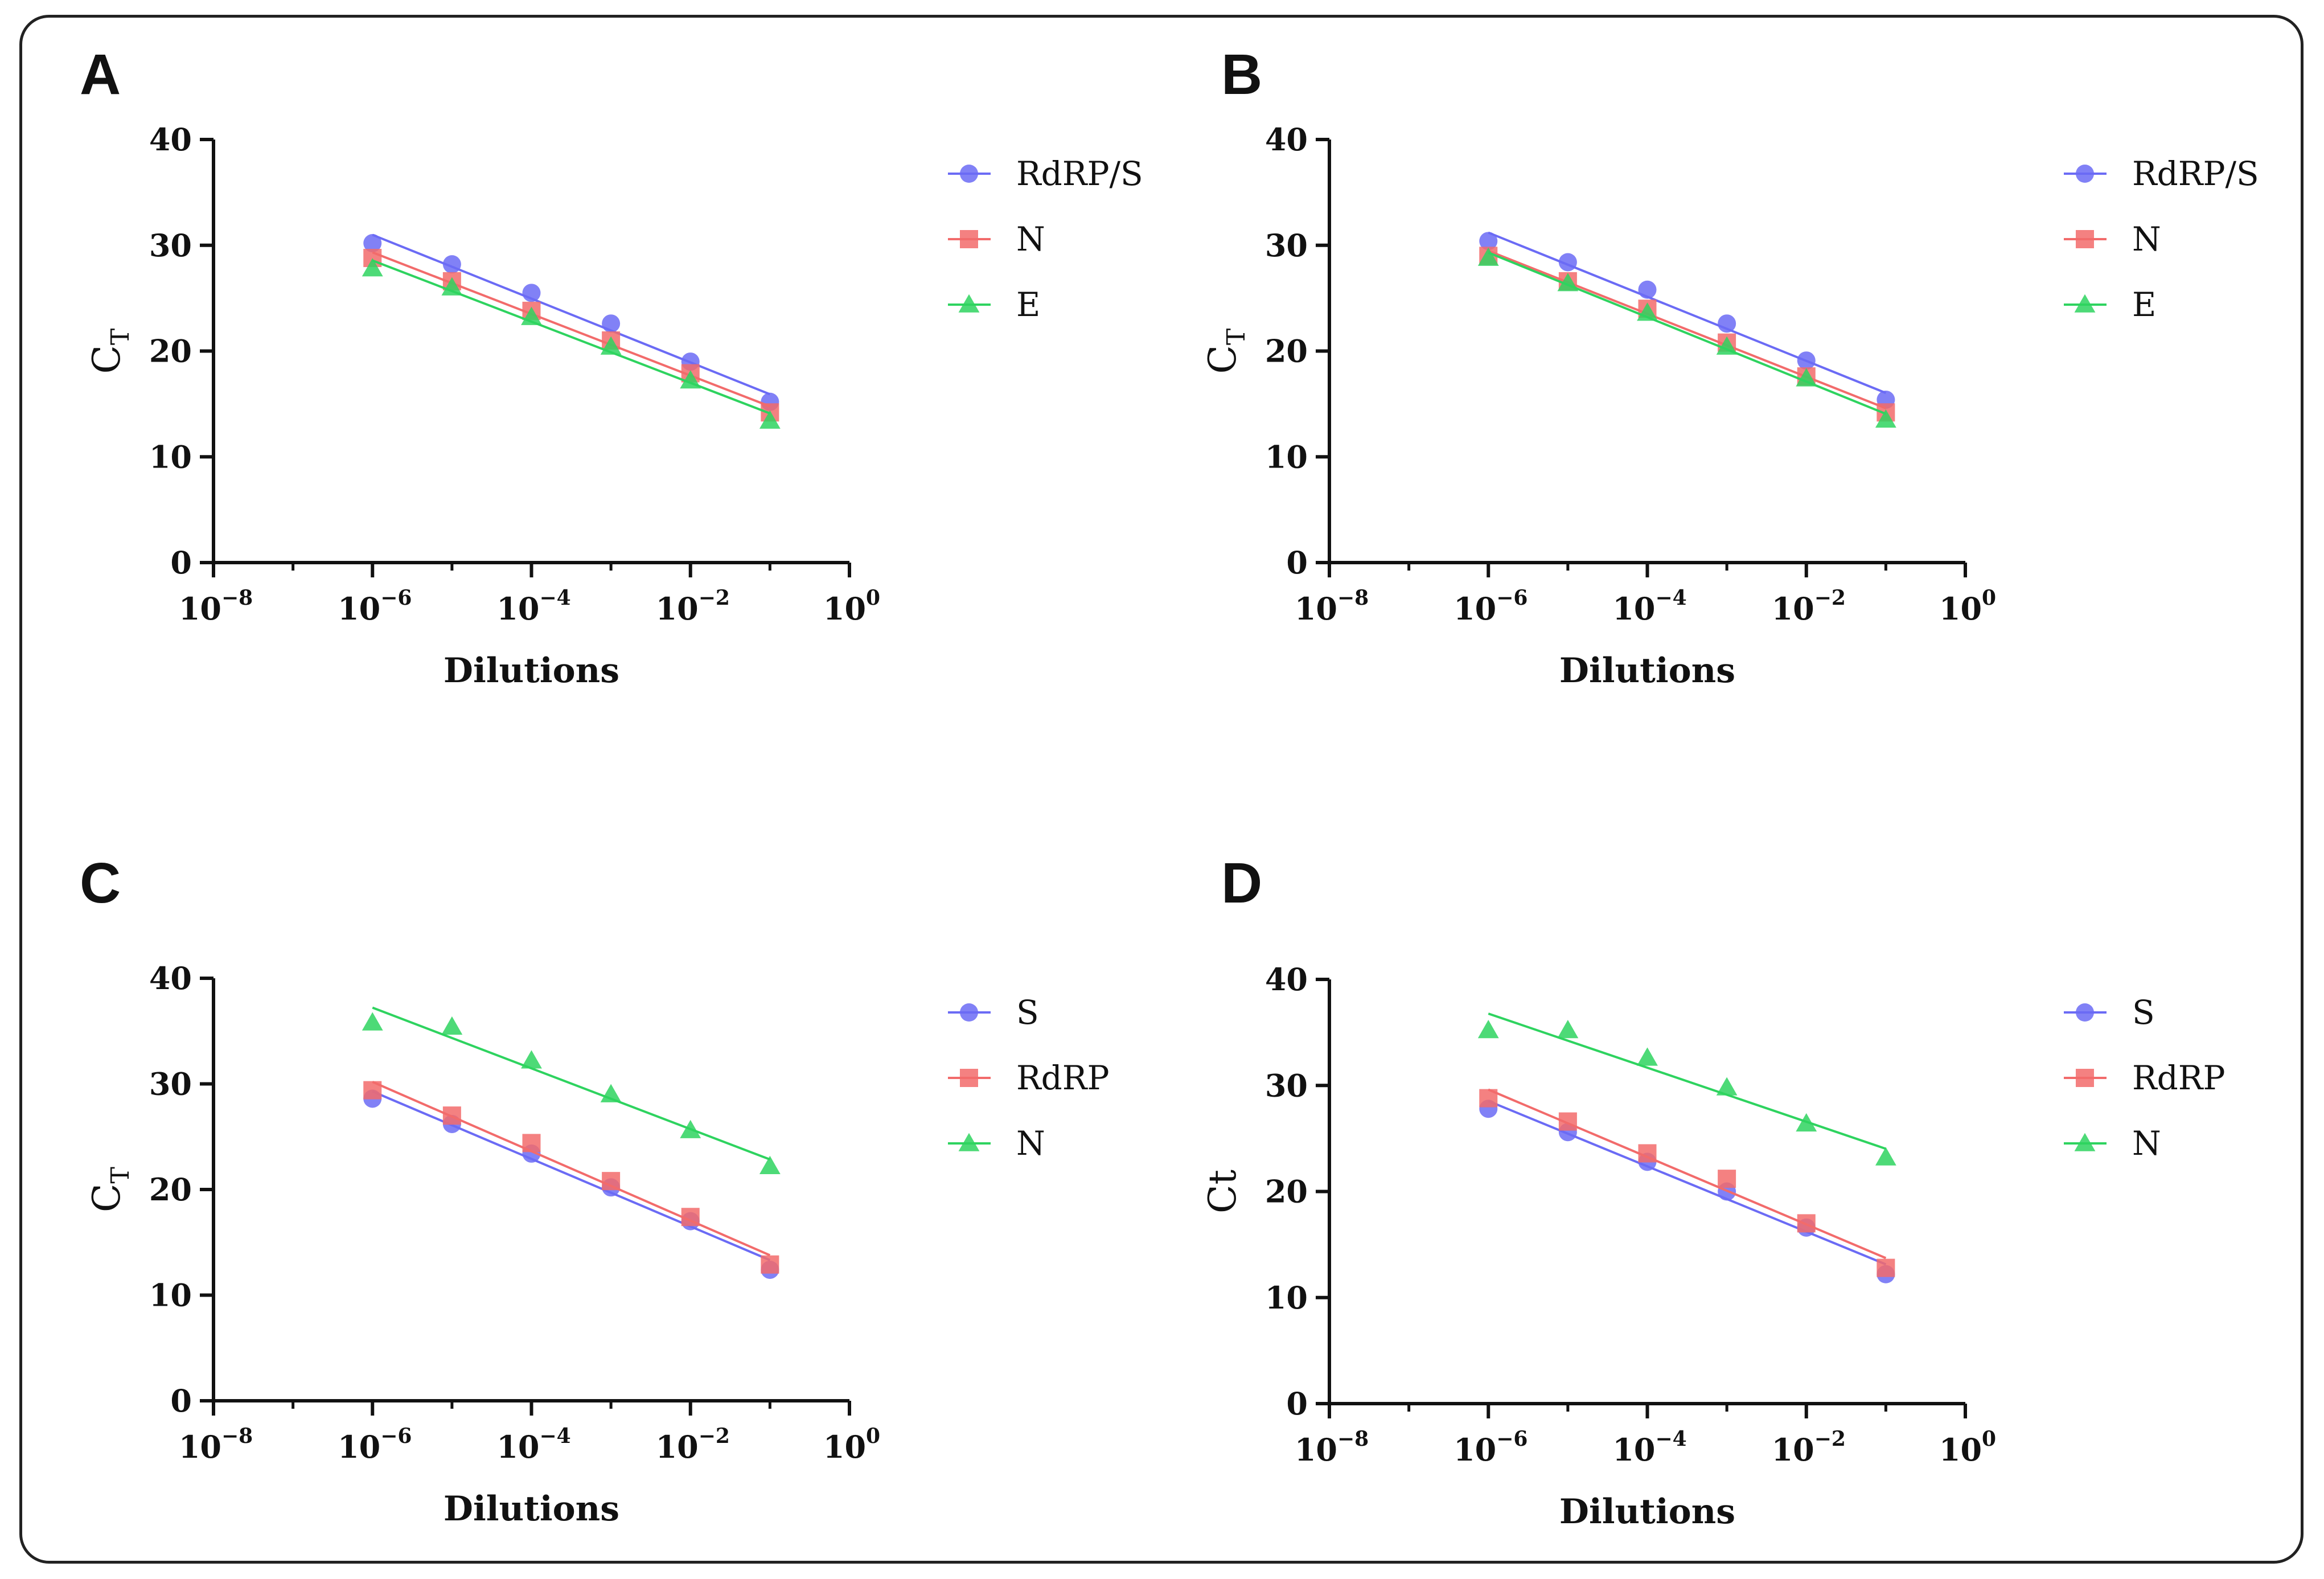  I want to click on legend-label: RdRP/S, so click(1079, 173).